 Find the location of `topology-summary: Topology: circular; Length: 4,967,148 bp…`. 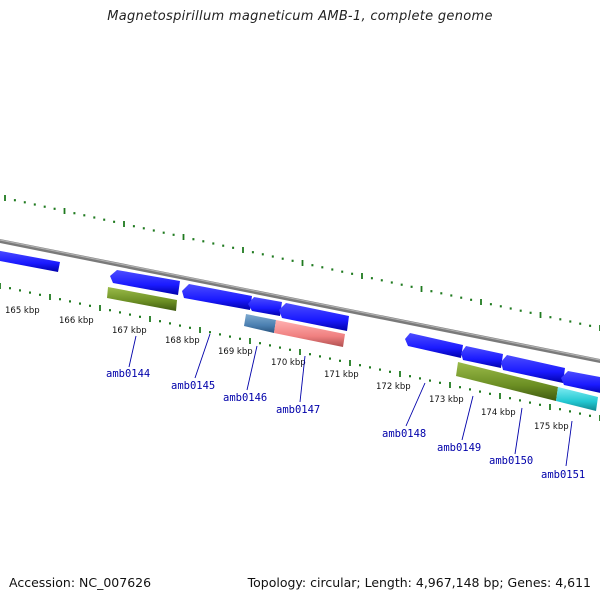

topology-summary: Topology: circular; Length: 4,967,148 bp… is located at coordinates (419, 582).